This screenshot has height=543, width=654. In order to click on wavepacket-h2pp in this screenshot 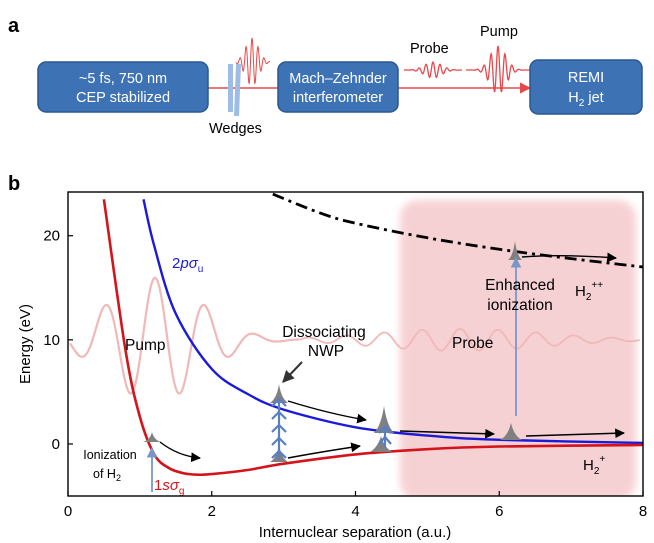, I will do `click(515, 250)`.